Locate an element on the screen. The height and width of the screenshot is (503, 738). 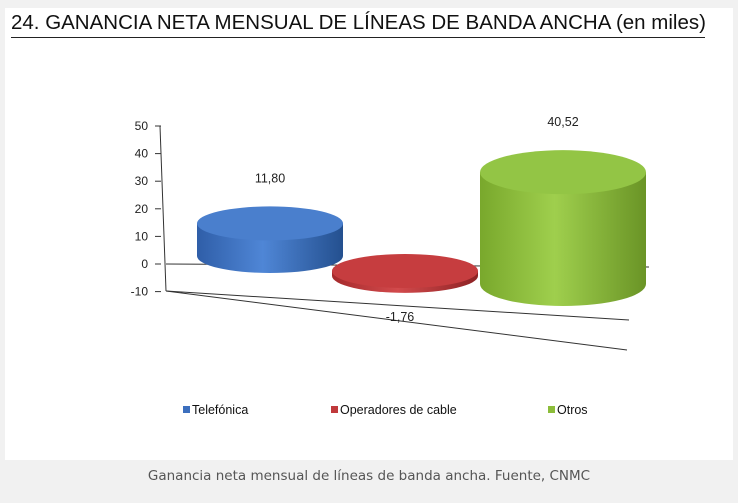
y-tick-label: 30 is located at coordinates (142, 181).